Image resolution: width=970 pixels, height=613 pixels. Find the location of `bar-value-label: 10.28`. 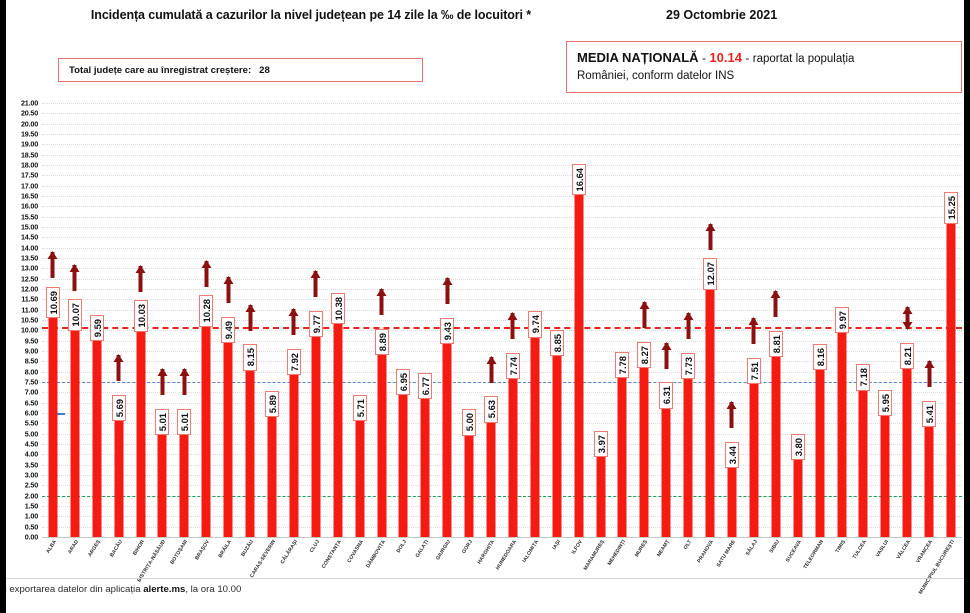

bar-value-label: 10.28 is located at coordinates (206, 311).